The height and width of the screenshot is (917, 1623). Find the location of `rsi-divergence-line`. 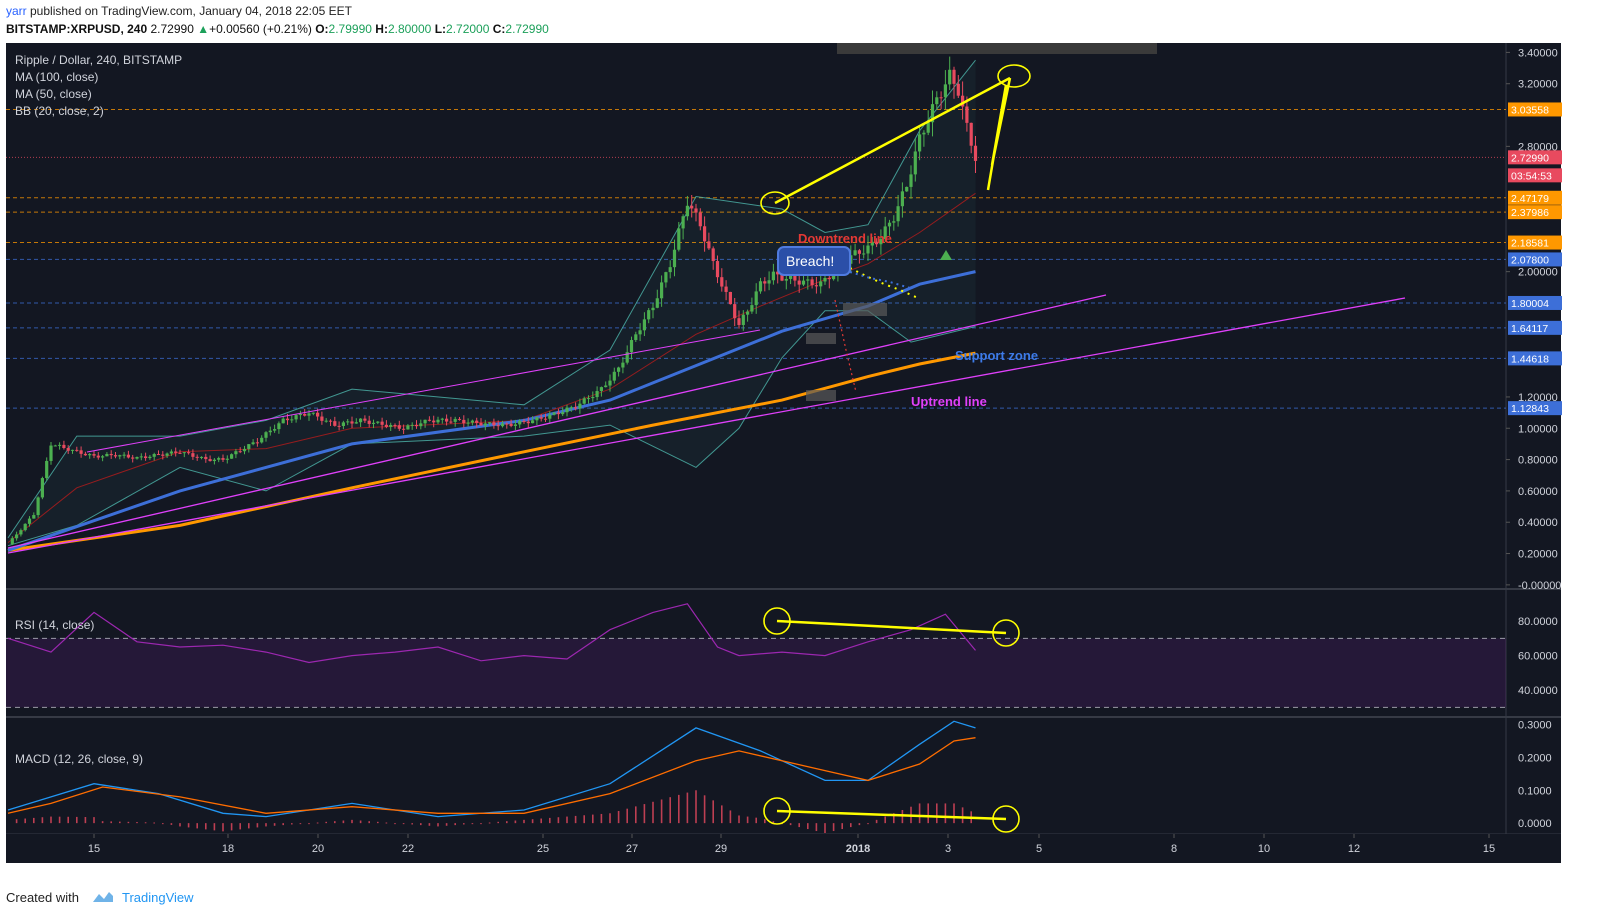

rsi-divergence-line is located at coordinates (891, 627).